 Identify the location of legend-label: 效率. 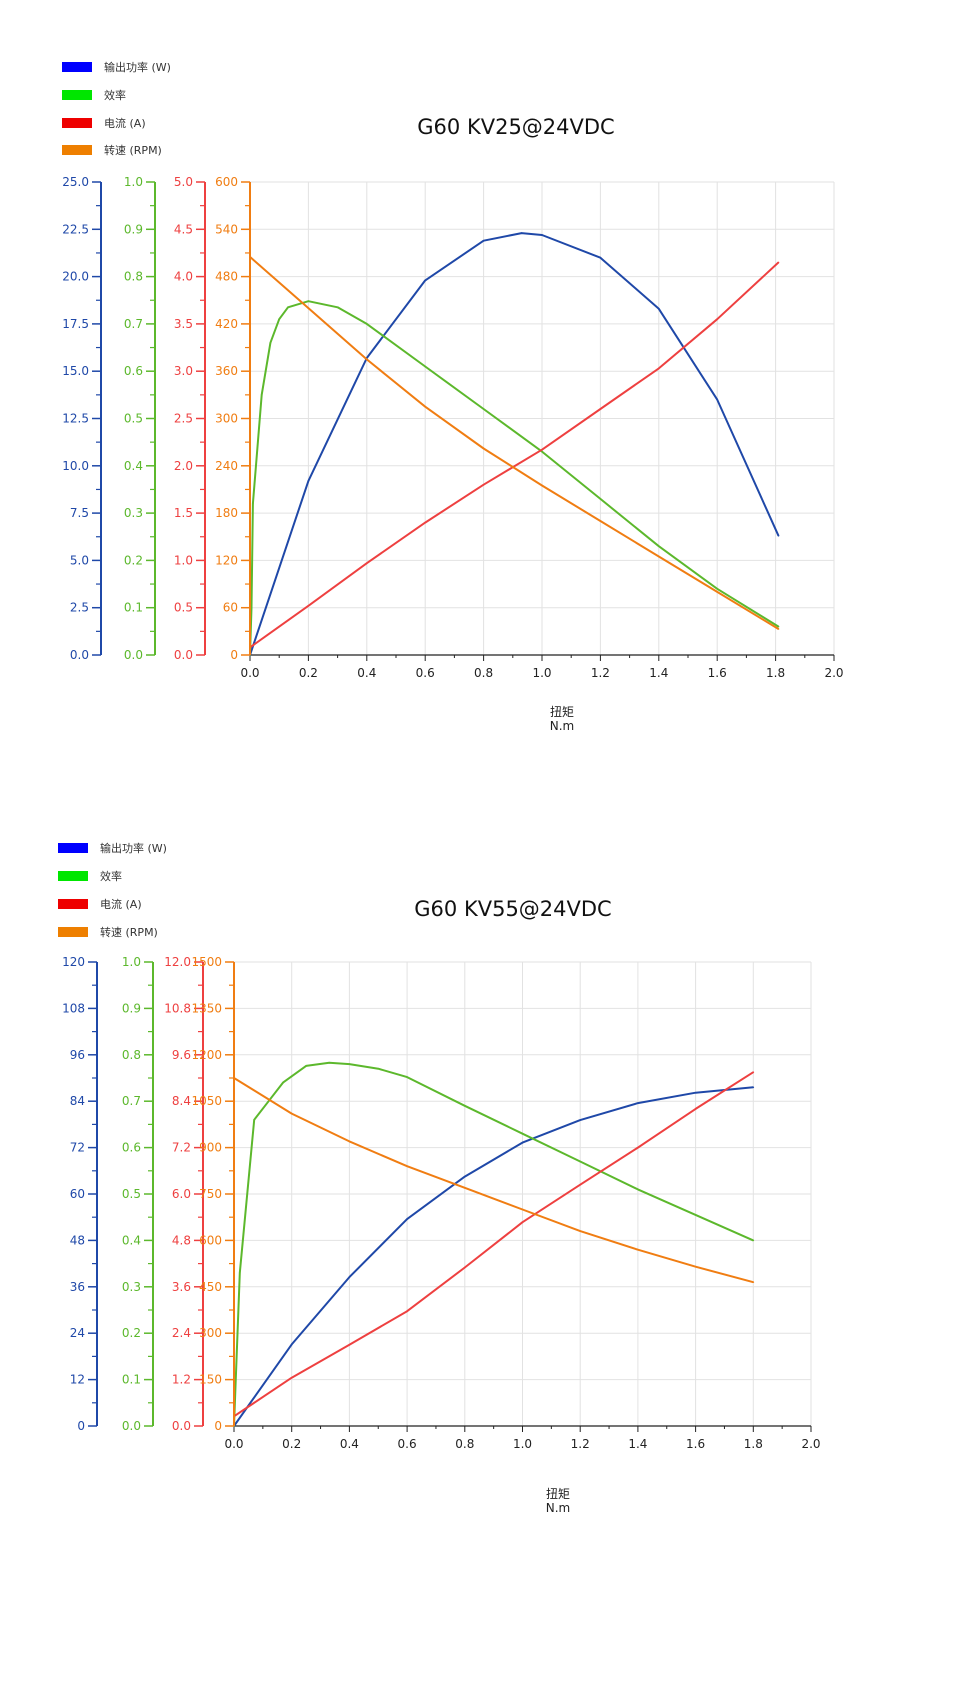
(115, 95).